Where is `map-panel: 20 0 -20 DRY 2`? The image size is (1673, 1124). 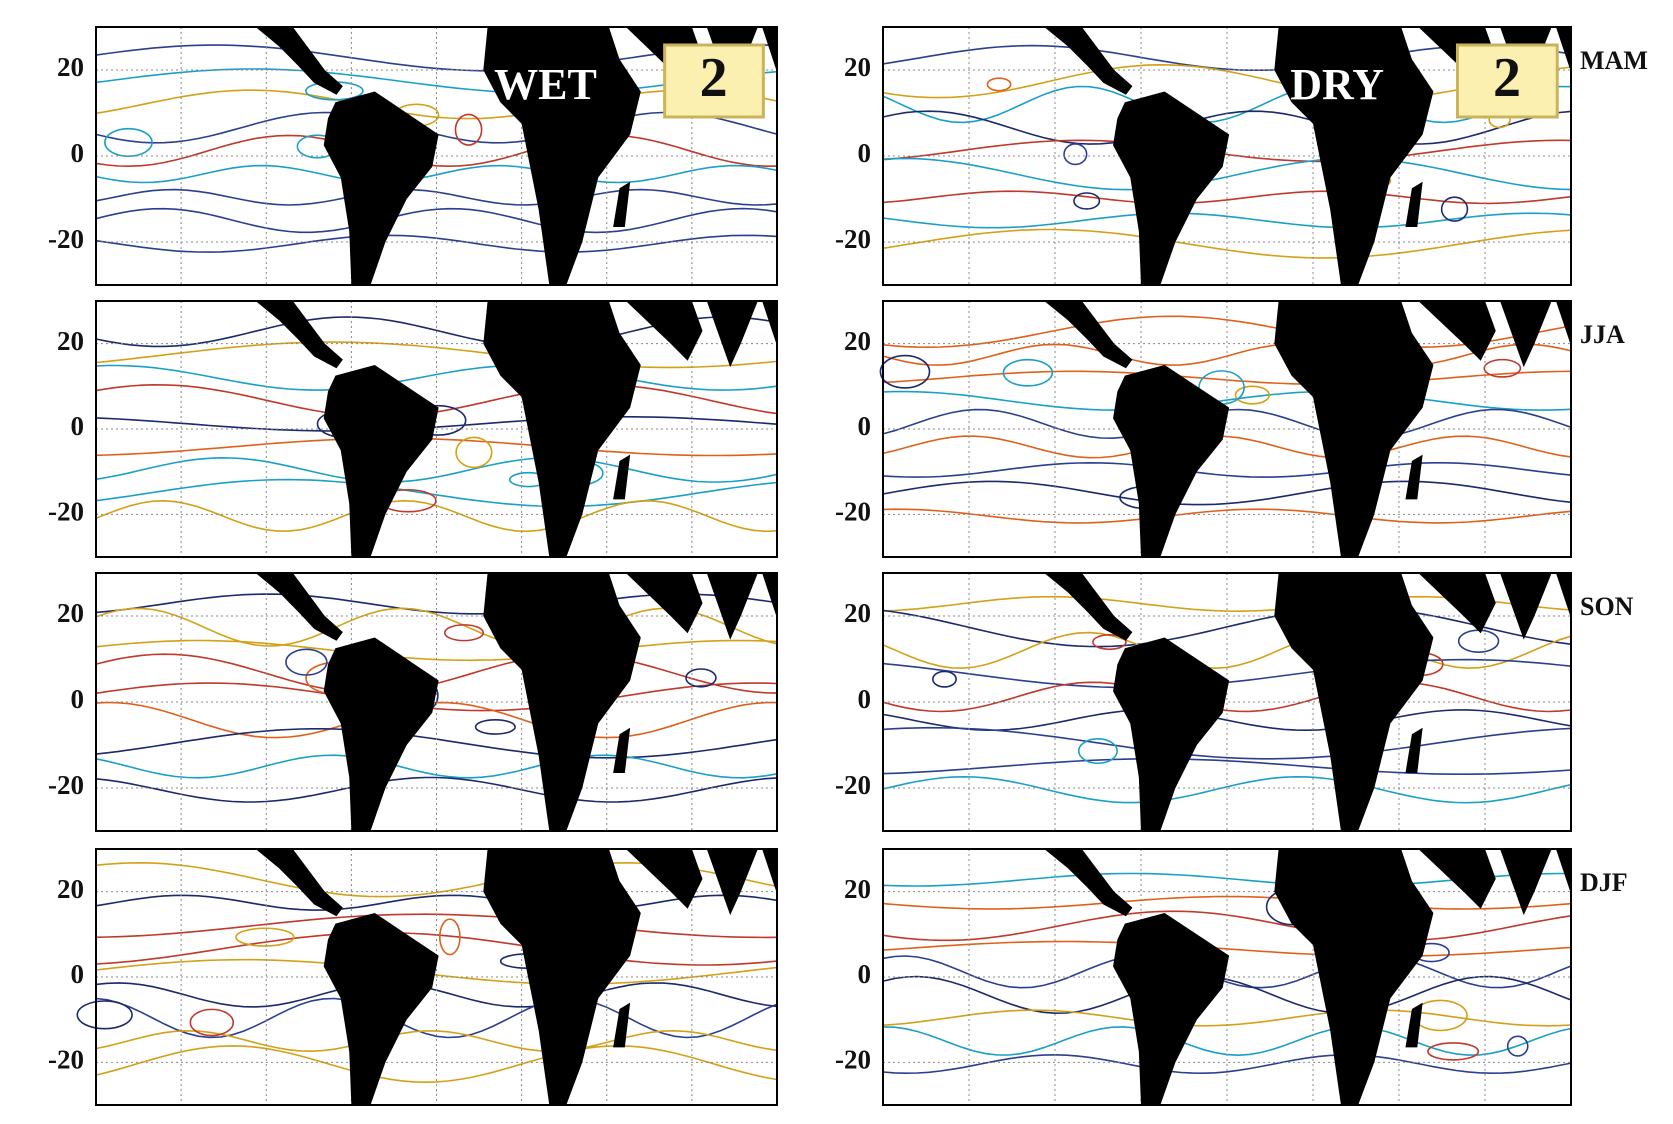 map-panel: 20 0 -20 DRY 2 is located at coordinates (1203, 156).